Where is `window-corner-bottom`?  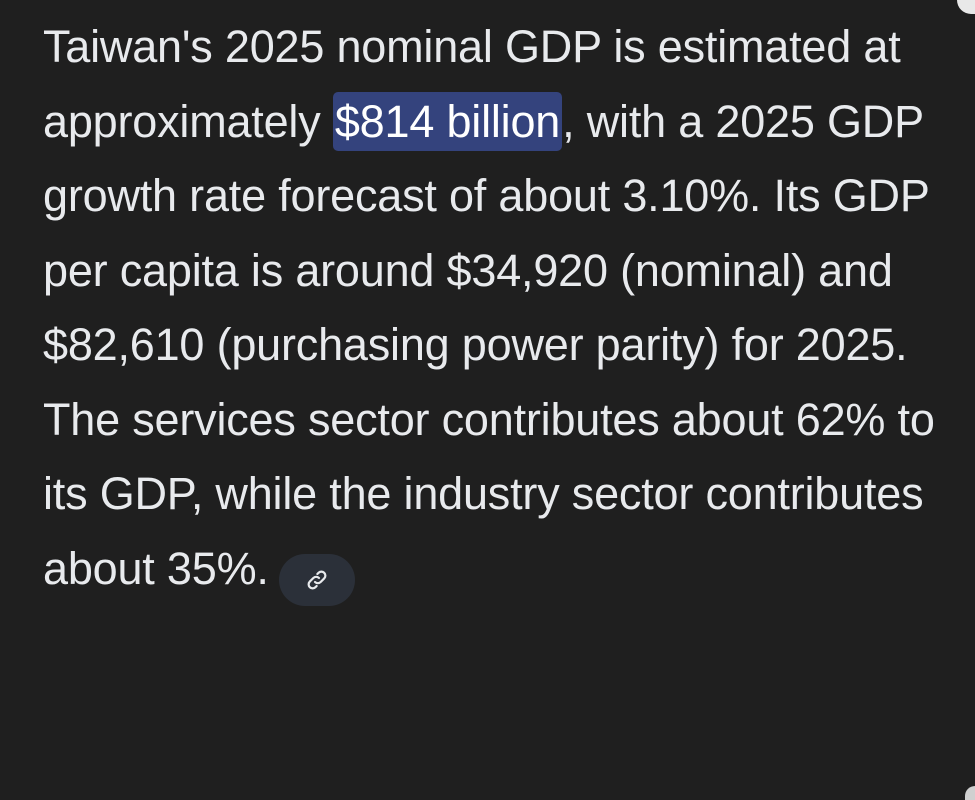 window-corner-bottom is located at coordinates (970, 793).